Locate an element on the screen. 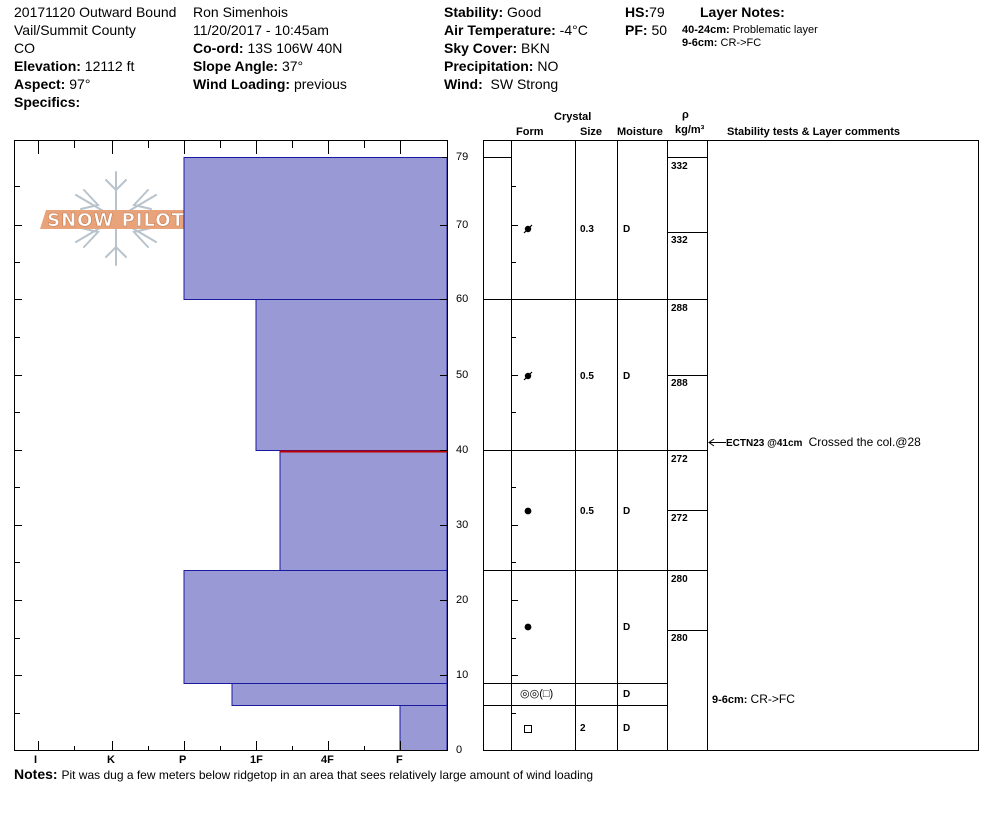 Image resolution: width=994 pixels, height=840 pixels. grain-size: 0.3 is located at coordinates (587, 229).